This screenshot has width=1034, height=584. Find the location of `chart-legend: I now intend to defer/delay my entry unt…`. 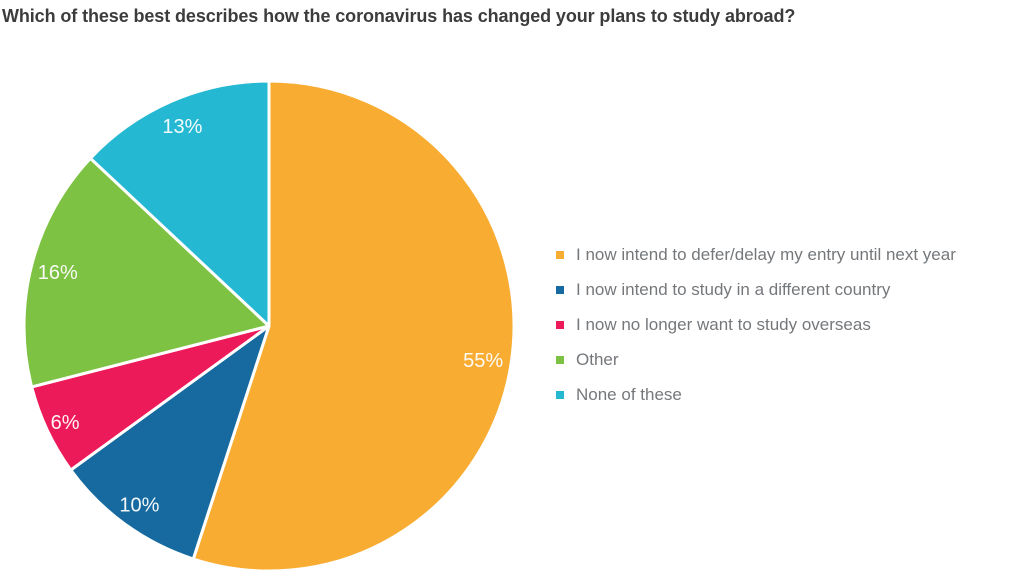

chart-legend: I now intend to defer/delay my entry unt… is located at coordinates (756, 324).